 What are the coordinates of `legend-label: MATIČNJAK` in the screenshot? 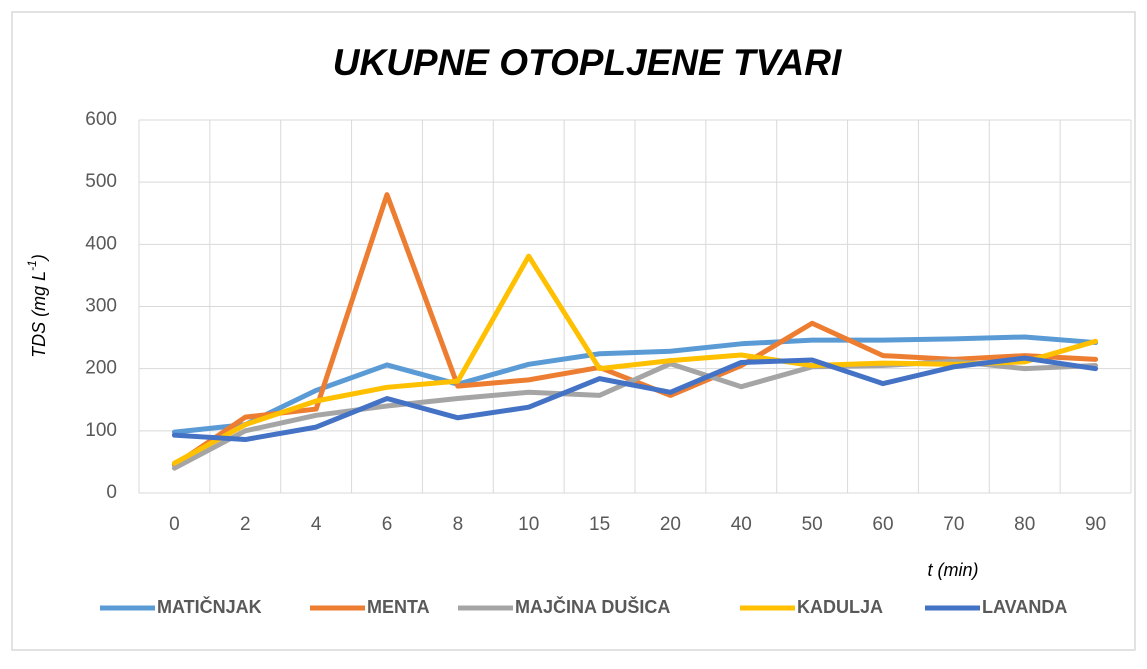 It's located at (209, 606).